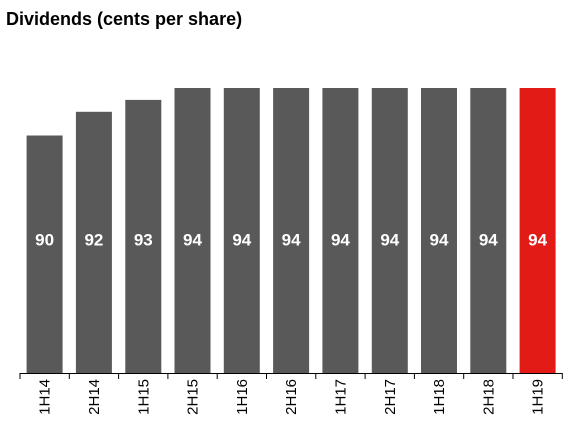 This screenshot has height=441, width=588. What do you see at coordinates (124, 19) in the screenshot?
I see `chart-title: Dividends (cents per share)` at bounding box center [124, 19].